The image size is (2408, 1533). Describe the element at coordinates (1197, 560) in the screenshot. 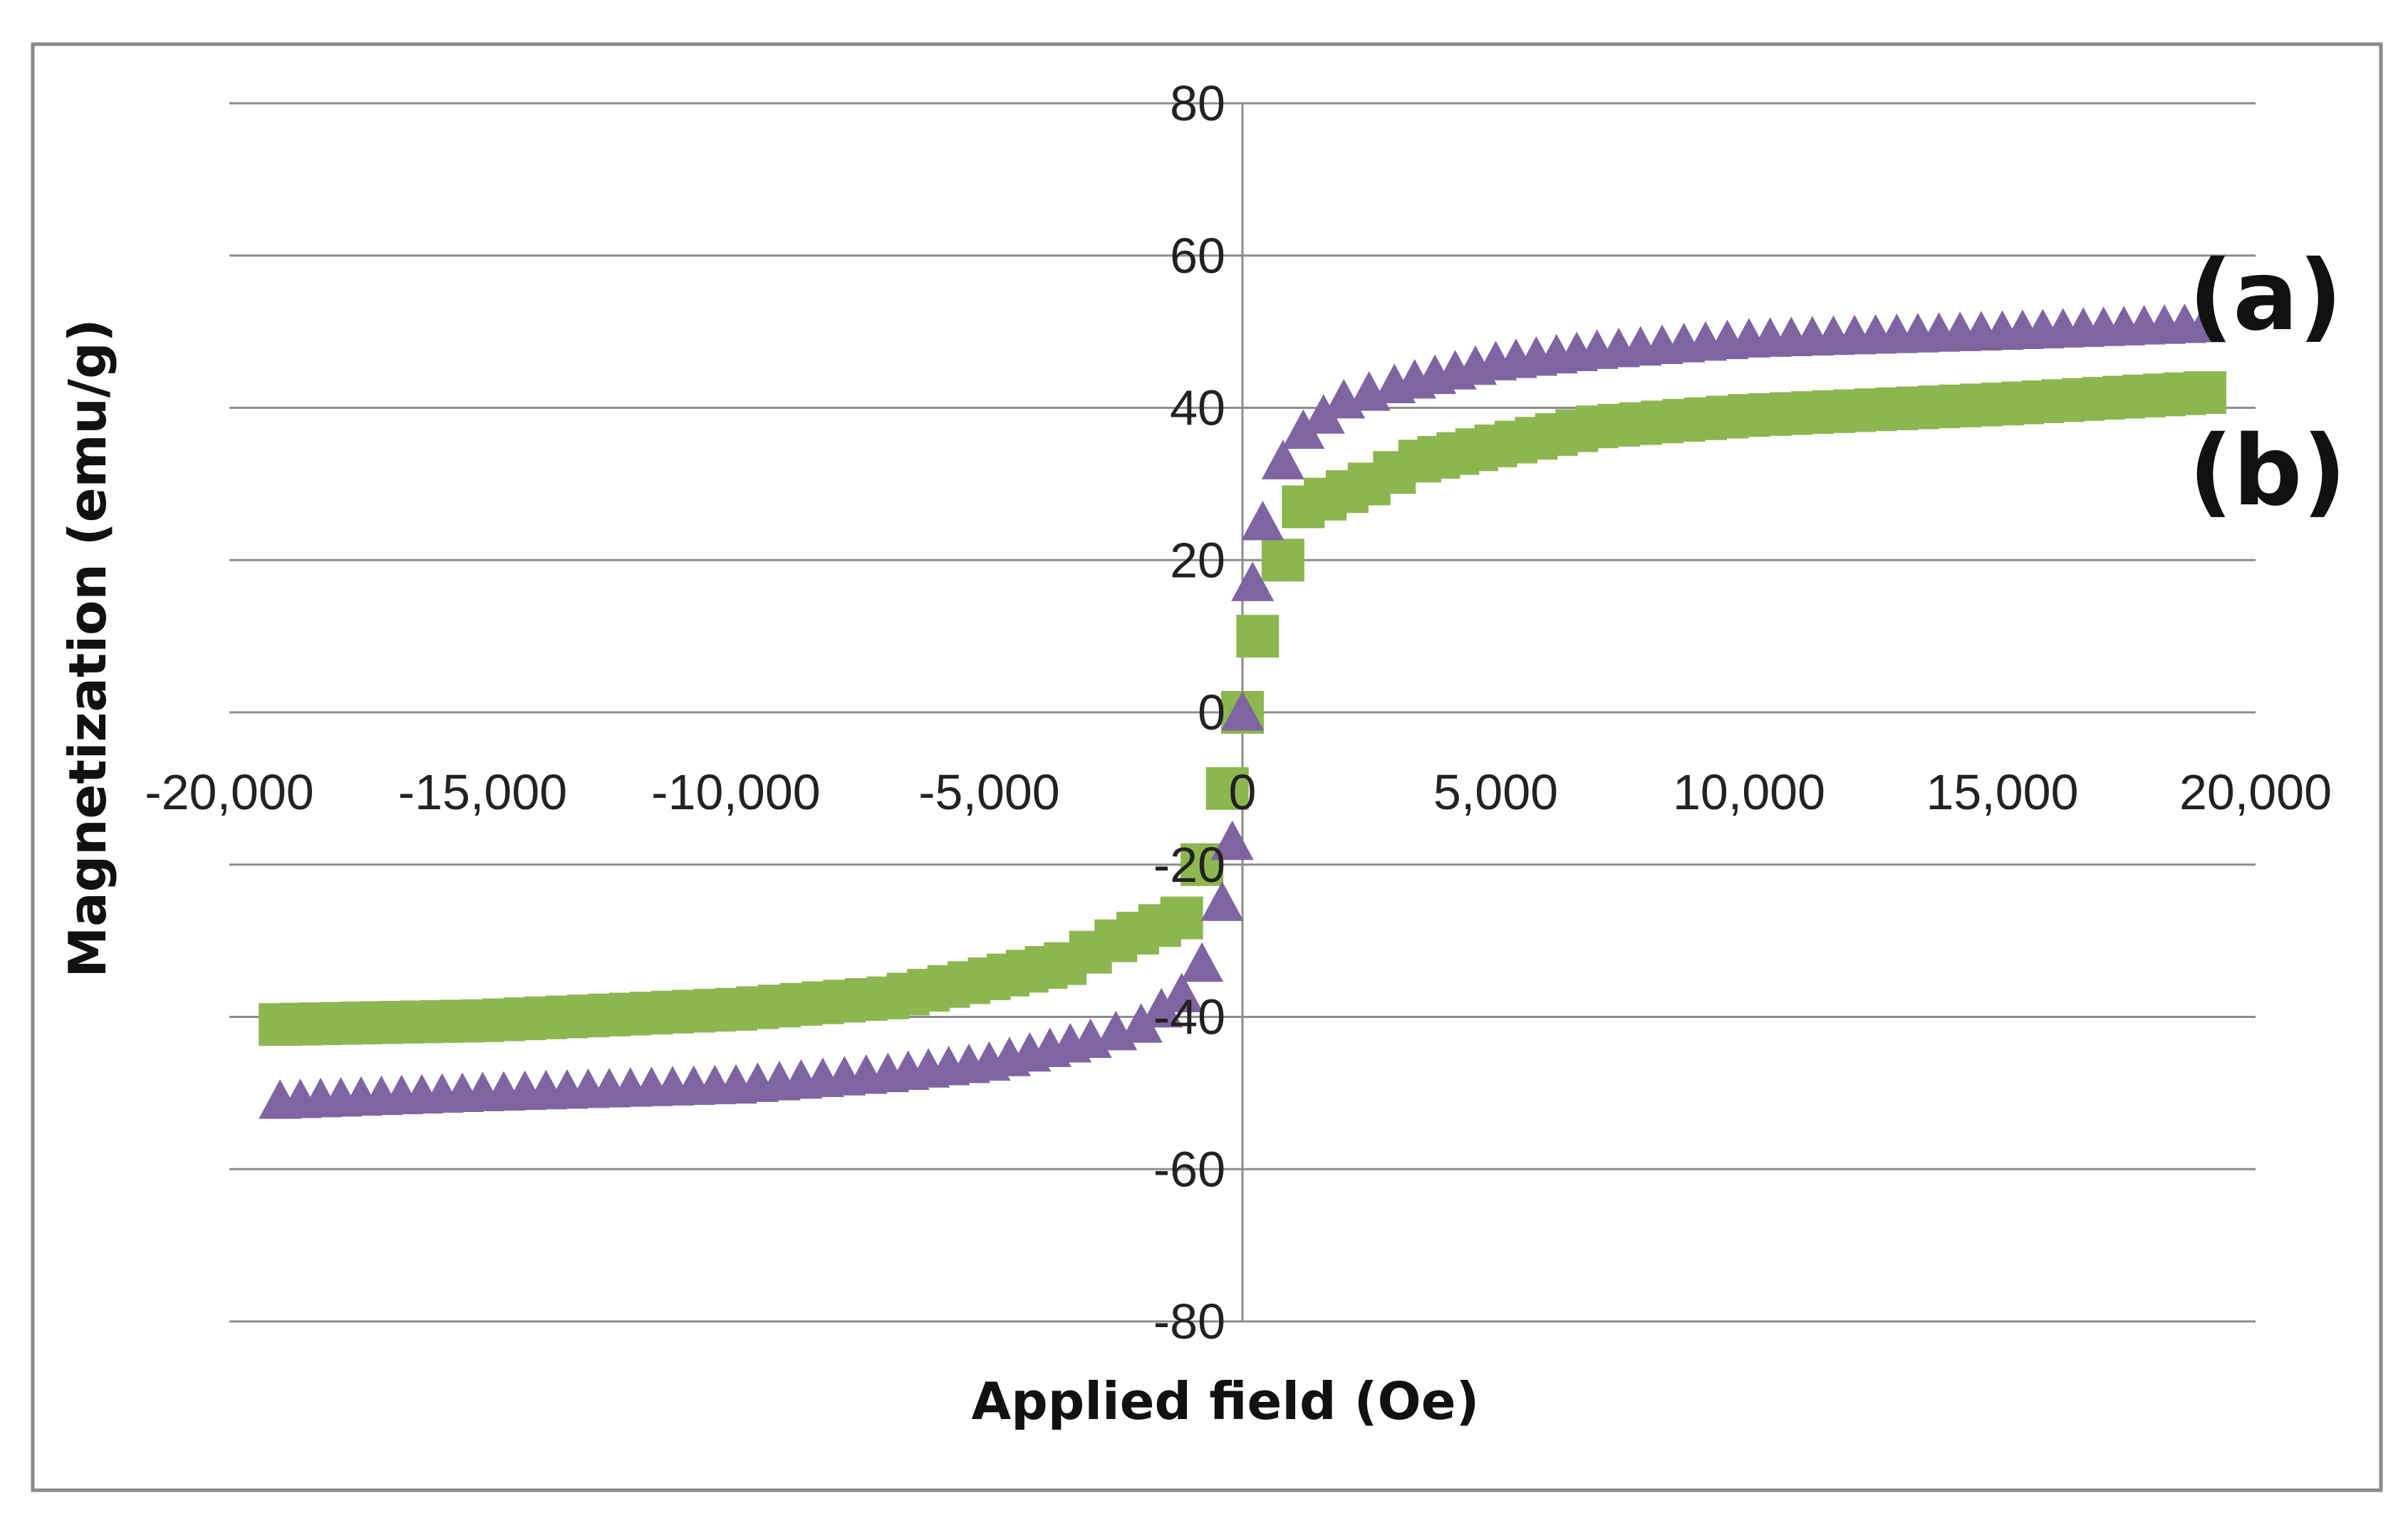

I see `y-tick-label: 20` at that location.